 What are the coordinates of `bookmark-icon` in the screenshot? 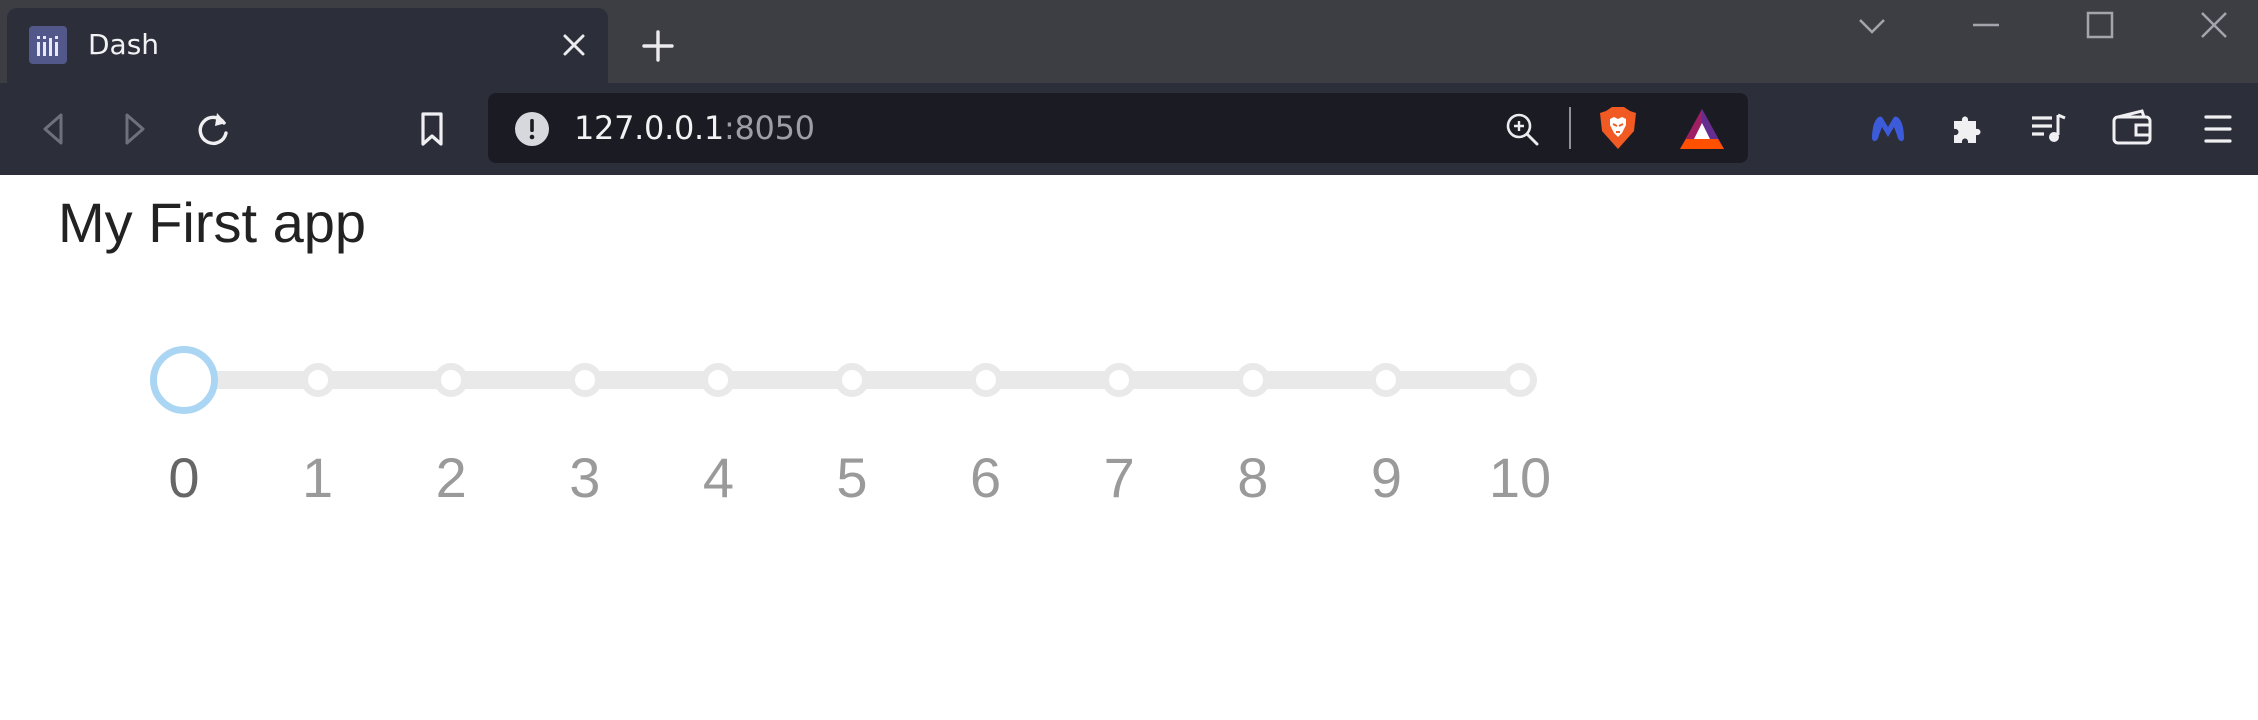 It's located at (432, 129).